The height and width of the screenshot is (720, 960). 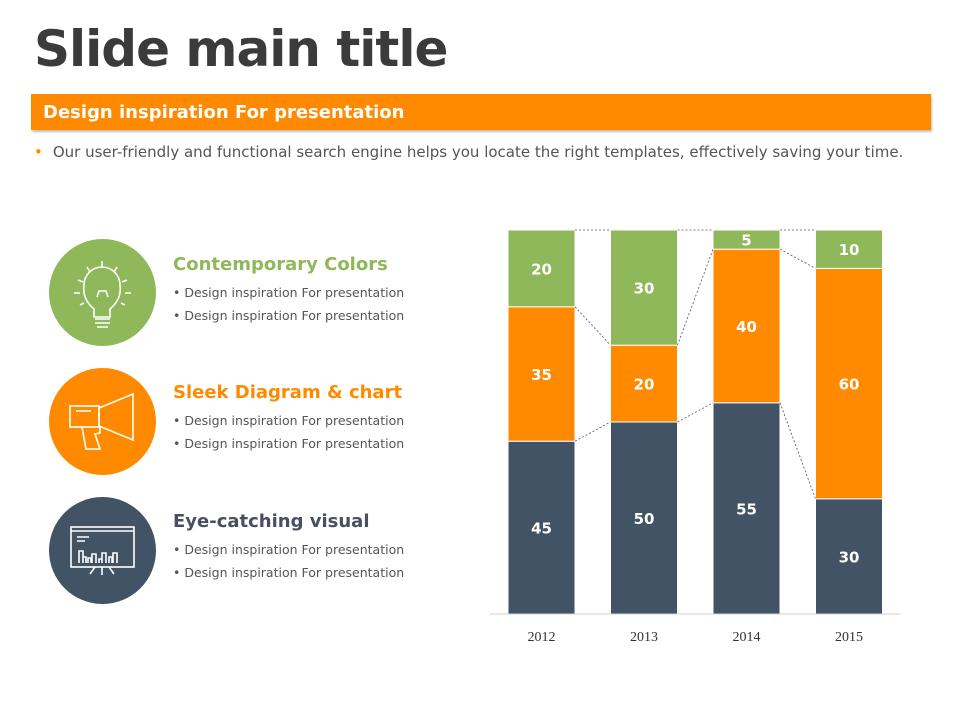 What do you see at coordinates (224, 112) in the screenshot?
I see `banner-text: Design inspiration For presentation` at bounding box center [224, 112].